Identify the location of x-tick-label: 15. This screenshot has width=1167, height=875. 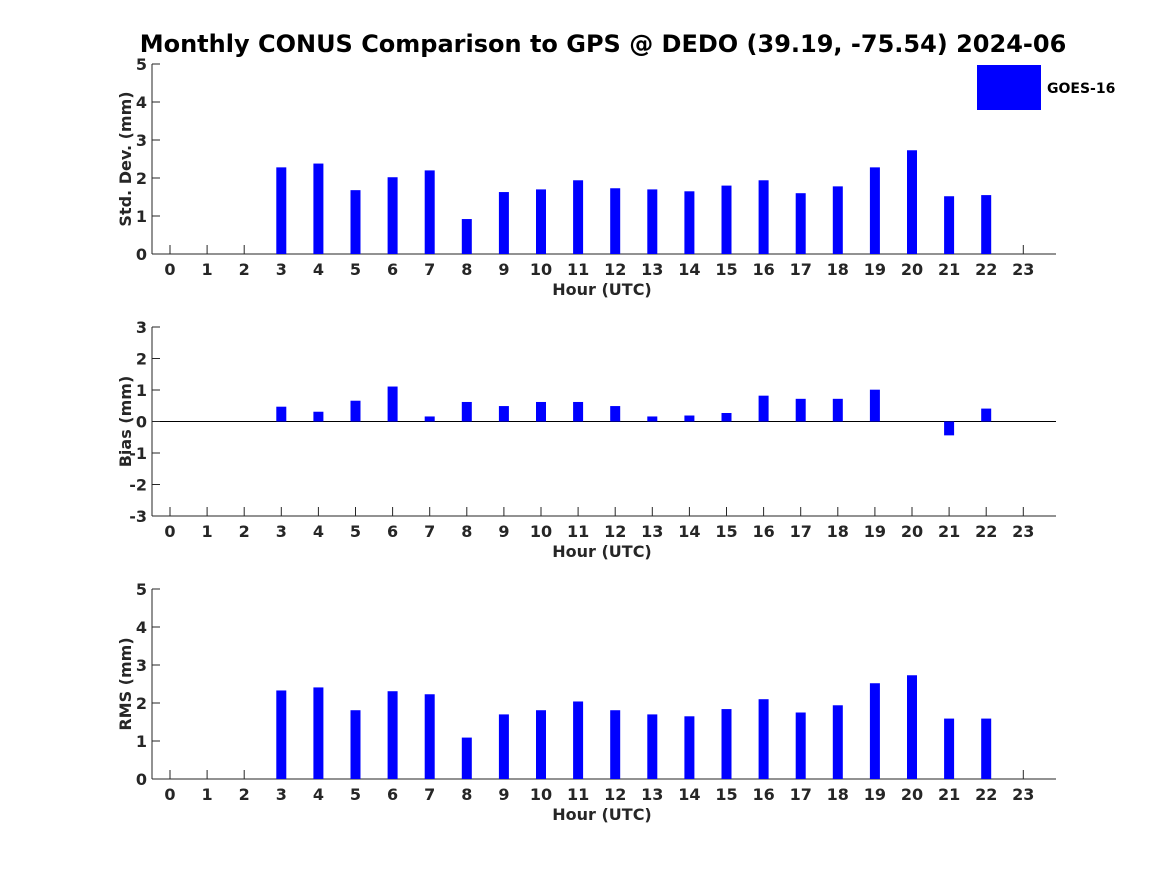
(726, 531).